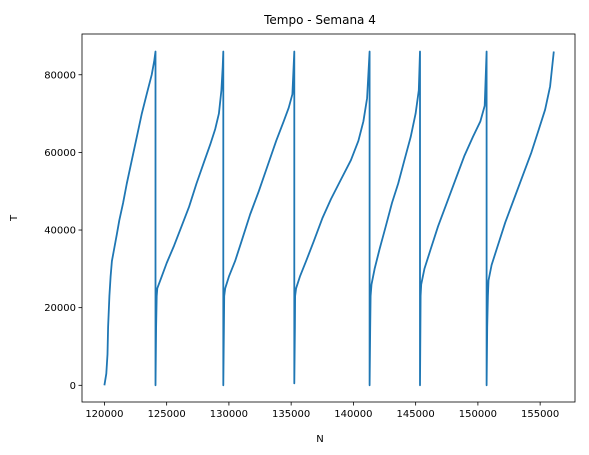 The width and height of the screenshot is (589, 455). Describe the element at coordinates (73, 386) in the screenshot. I see `y-tick-label-0: 0` at that location.